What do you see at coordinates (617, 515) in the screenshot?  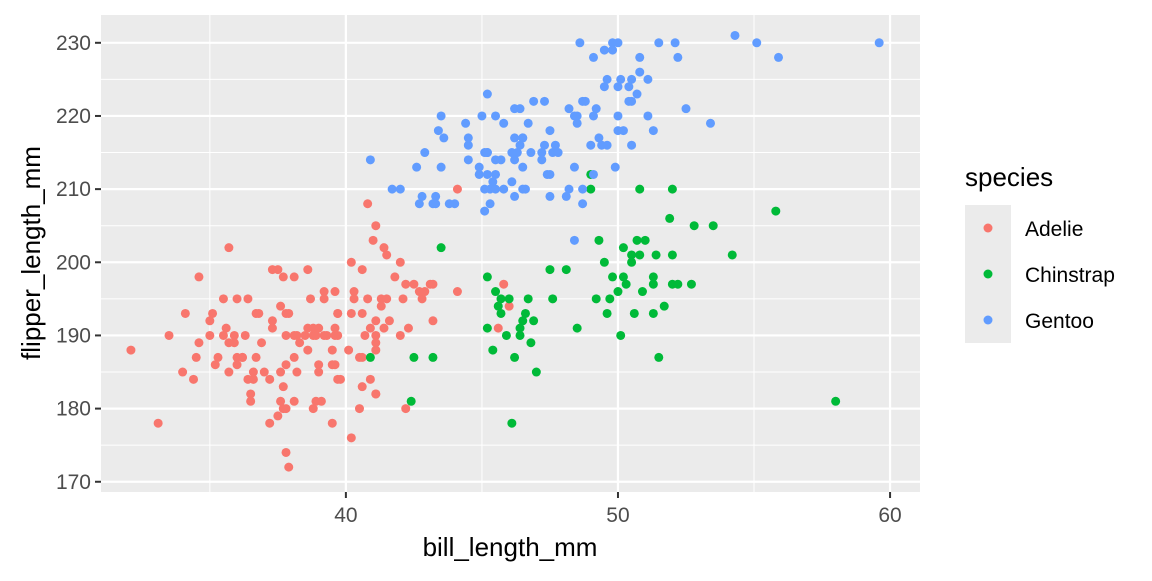 I see `x-tick-label: 50` at bounding box center [617, 515].